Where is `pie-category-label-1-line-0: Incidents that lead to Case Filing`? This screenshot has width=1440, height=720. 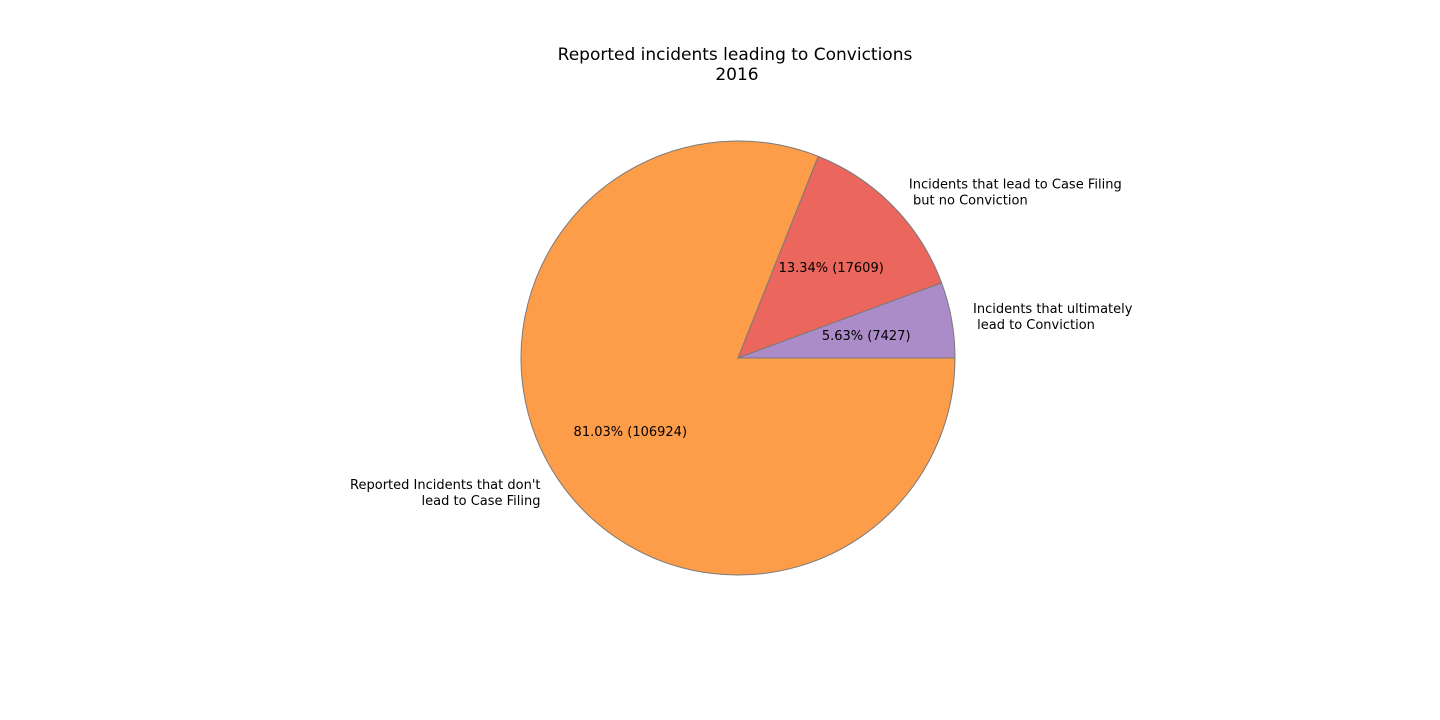
pie-category-label-1-line-0: Incidents that lead to Case Filing is located at coordinates (1015, 184).